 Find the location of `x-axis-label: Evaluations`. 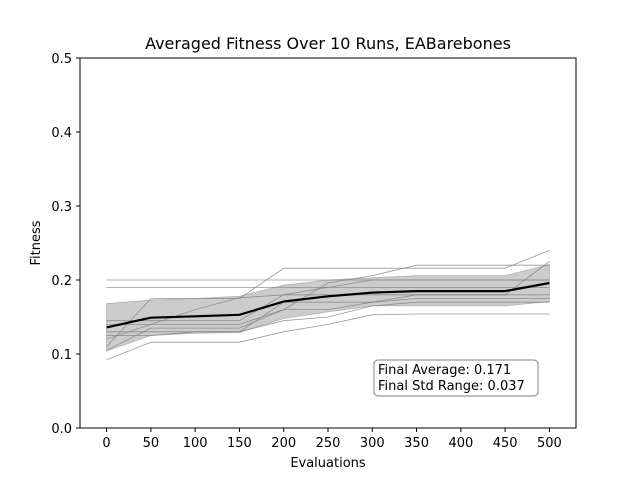

x-axis-label: Evaluations is located at coordinates (328, 463).